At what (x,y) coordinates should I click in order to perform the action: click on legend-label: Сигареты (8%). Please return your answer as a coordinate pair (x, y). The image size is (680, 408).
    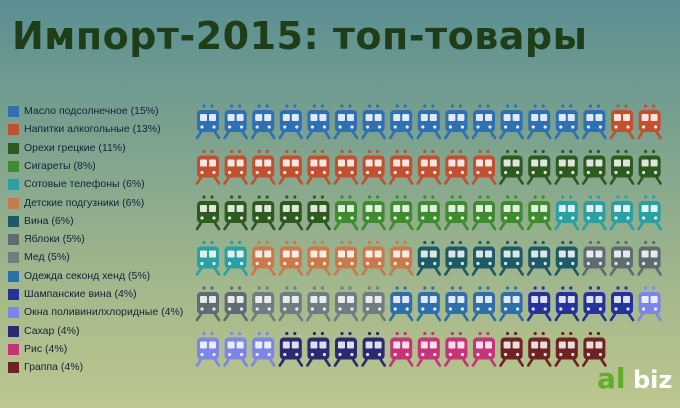
    Looking at the image, I should click on (60, 165).